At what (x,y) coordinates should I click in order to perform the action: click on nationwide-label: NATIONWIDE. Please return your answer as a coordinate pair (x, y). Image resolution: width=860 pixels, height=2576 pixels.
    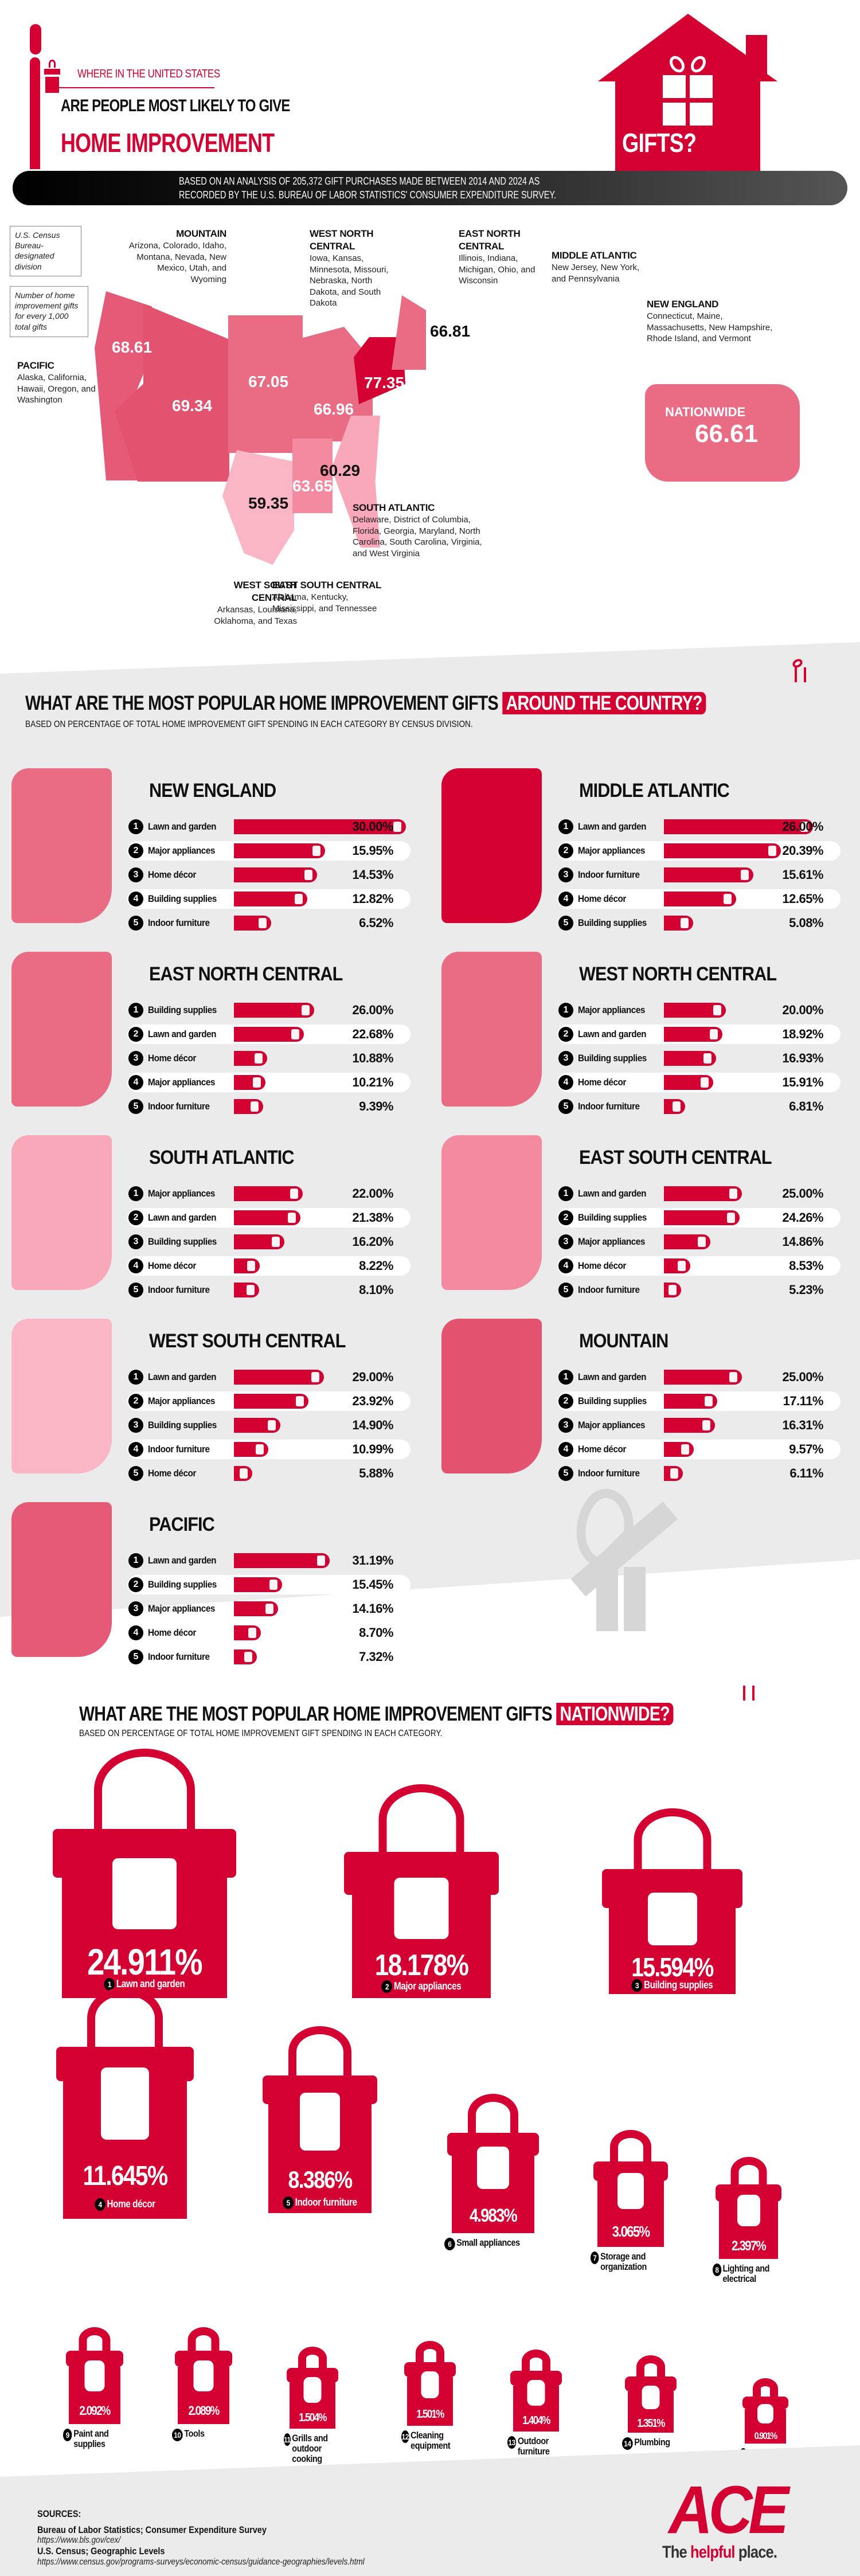
    Looking at the image, I should click on (705, 412).